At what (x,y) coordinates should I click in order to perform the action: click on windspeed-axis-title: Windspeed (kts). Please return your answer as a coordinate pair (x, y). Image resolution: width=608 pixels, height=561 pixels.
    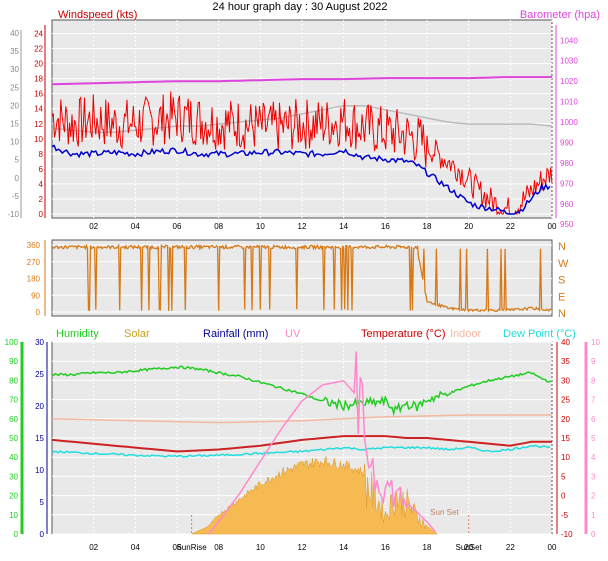
    Looking at the image, I should click on (97, 15).